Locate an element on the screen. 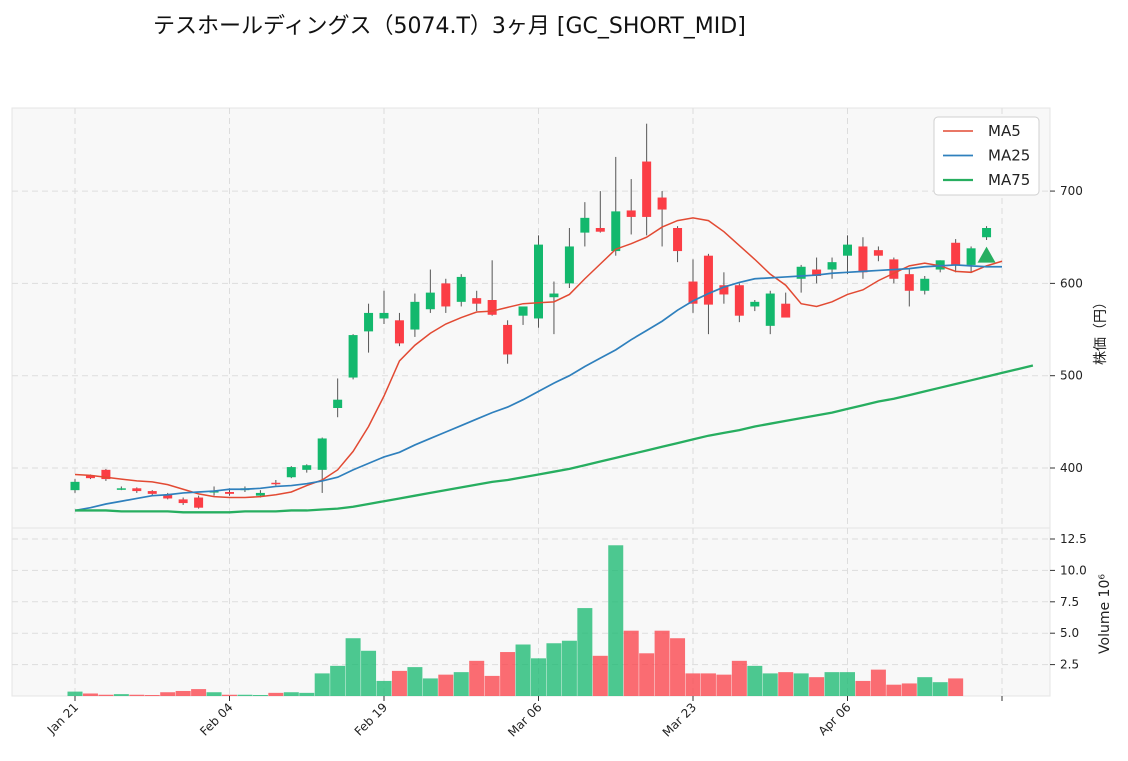  x-tick-label: Feb 04 is located at coordinates (216, 719).